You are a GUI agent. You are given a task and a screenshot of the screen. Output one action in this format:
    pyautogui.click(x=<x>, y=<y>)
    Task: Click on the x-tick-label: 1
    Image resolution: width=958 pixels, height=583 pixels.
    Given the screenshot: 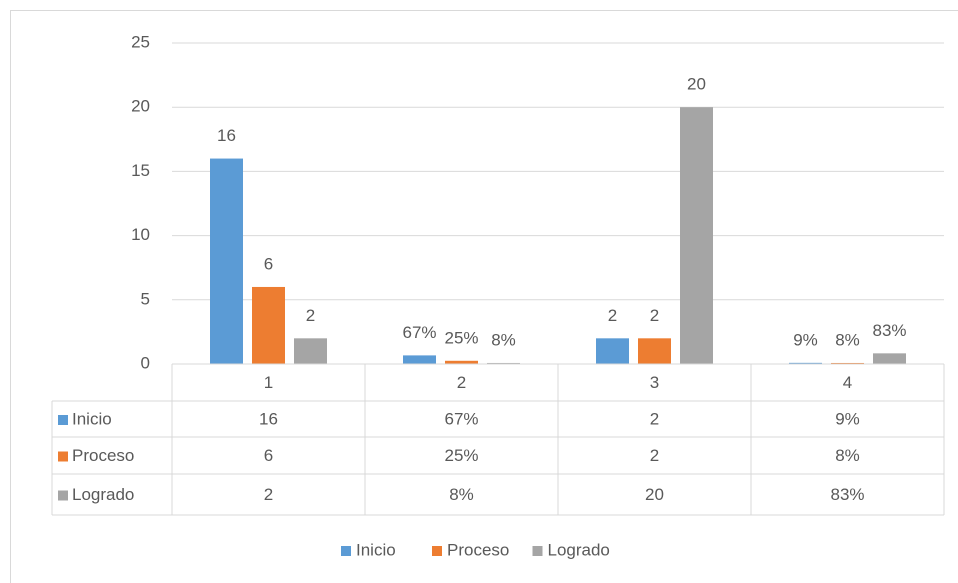 What is the action you would take?
    pyautogui.click(x=268, y=382)
    